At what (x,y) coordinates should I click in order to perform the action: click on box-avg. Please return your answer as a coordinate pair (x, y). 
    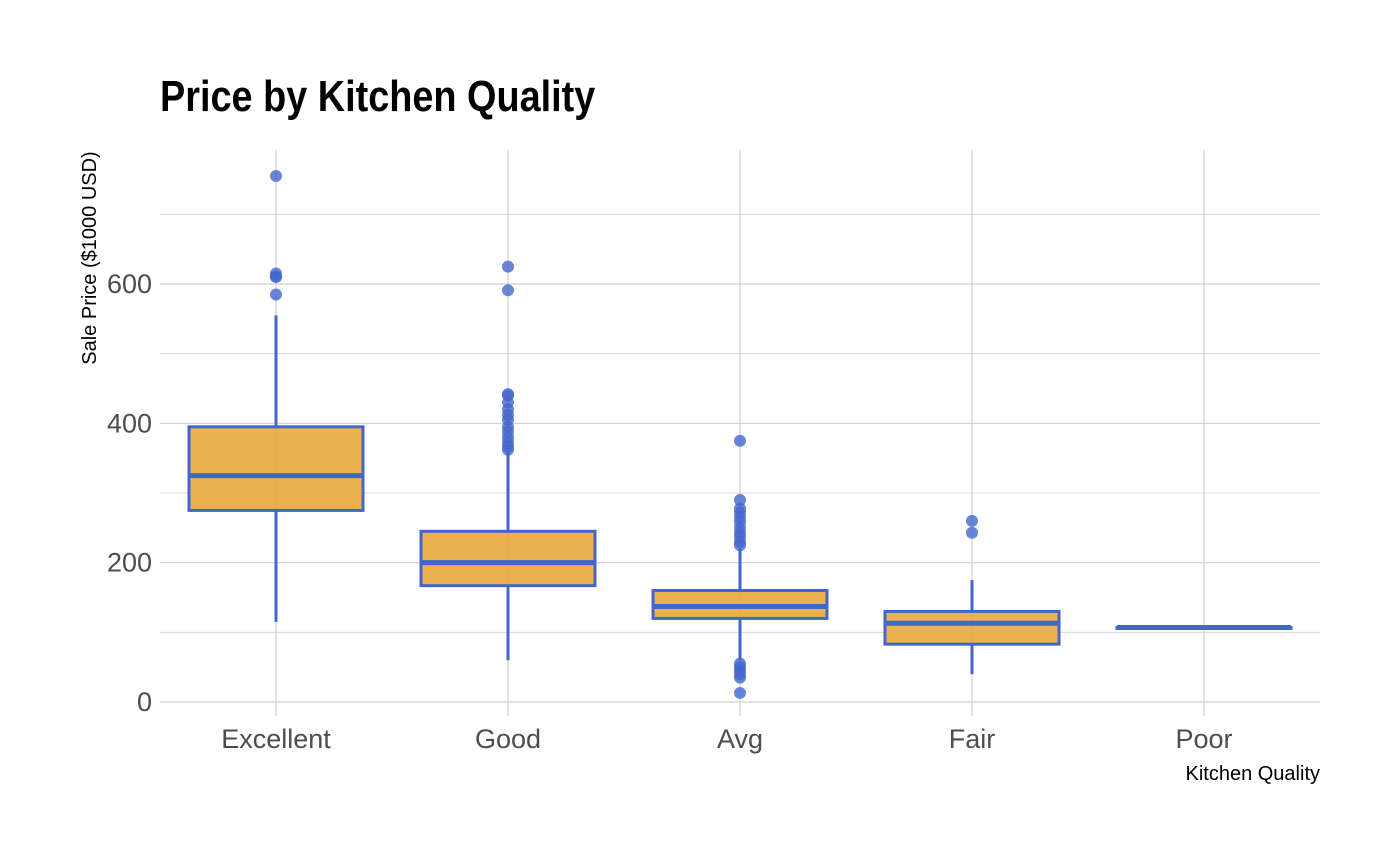
    Looking at the image, I should click on (740, 566).